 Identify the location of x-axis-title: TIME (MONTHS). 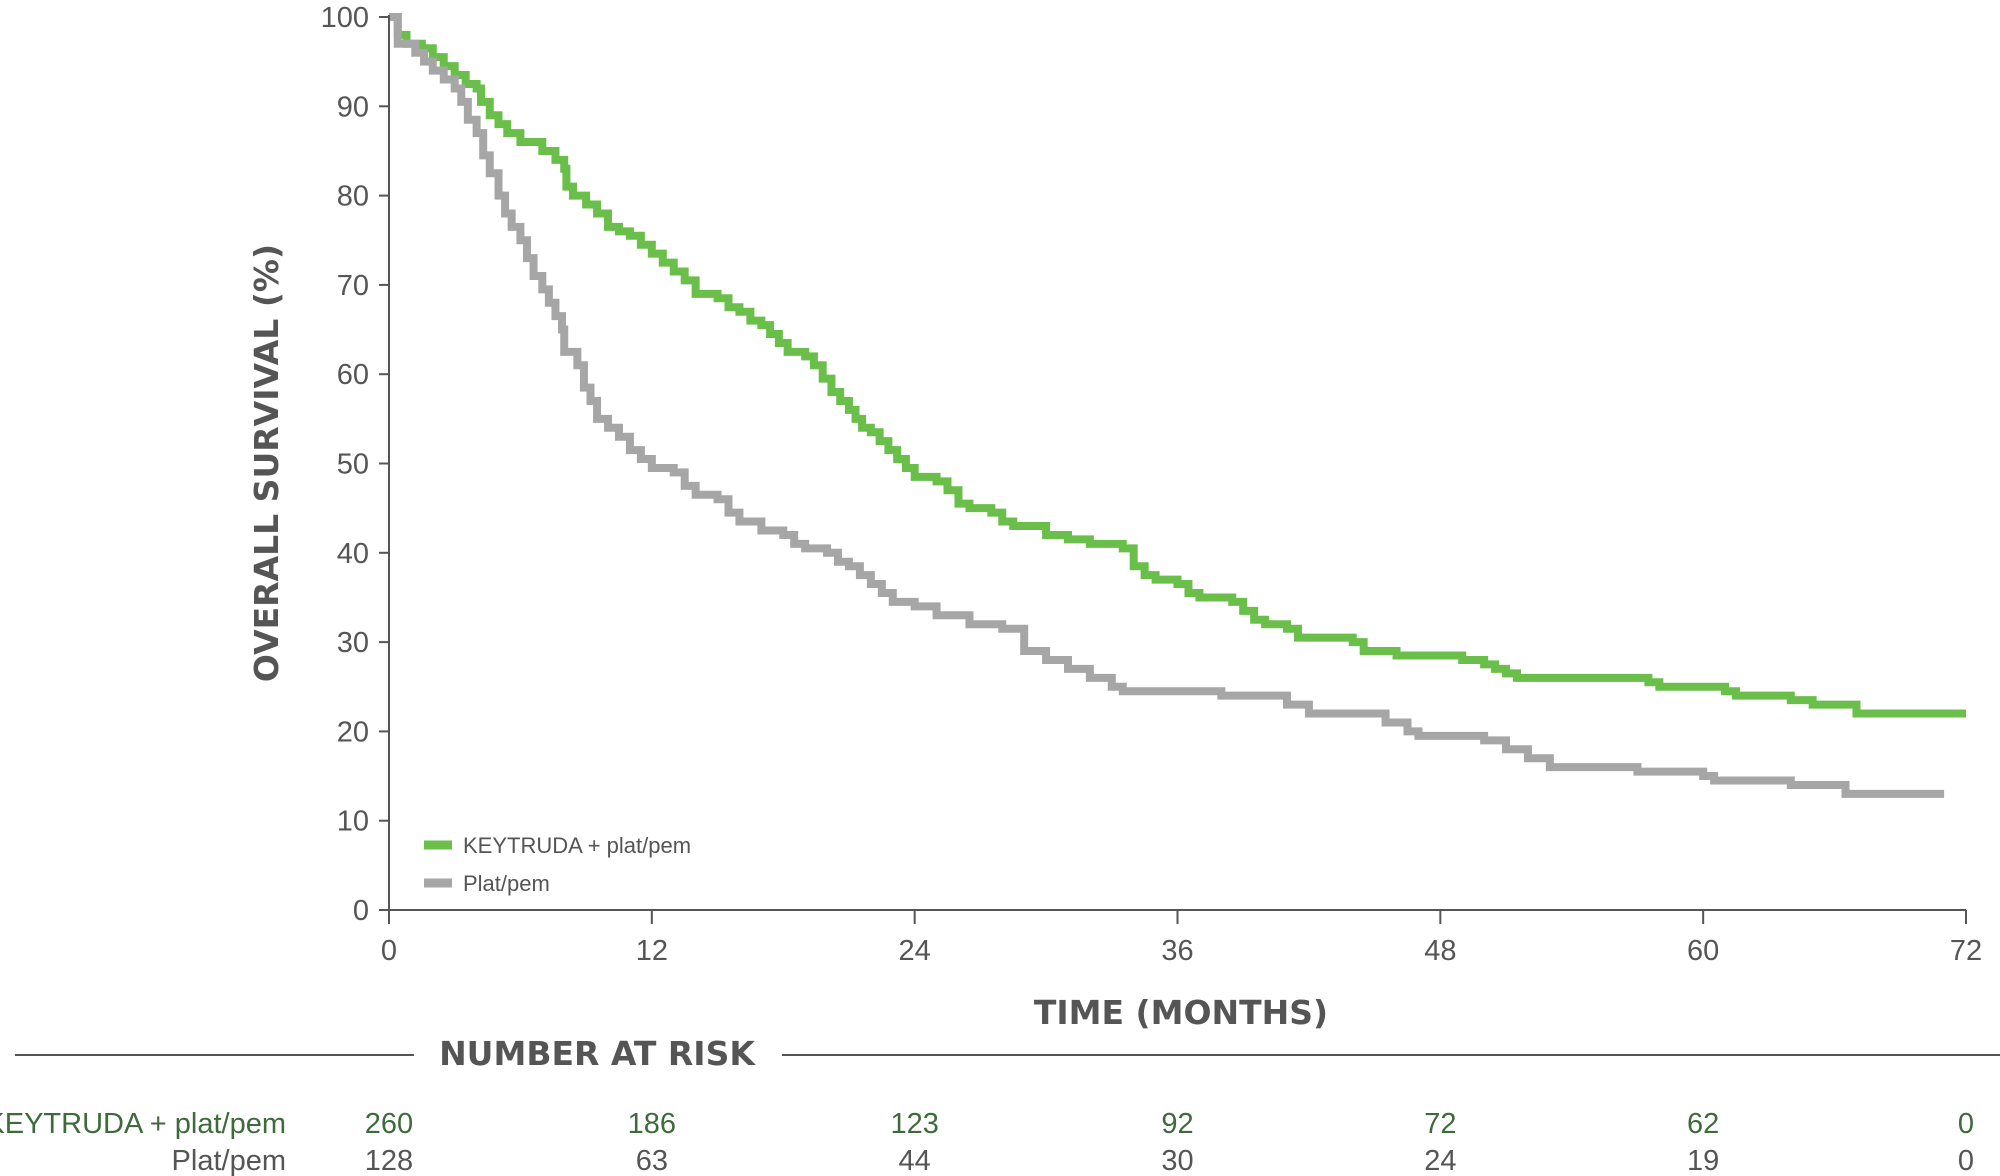
(1181, 1012).